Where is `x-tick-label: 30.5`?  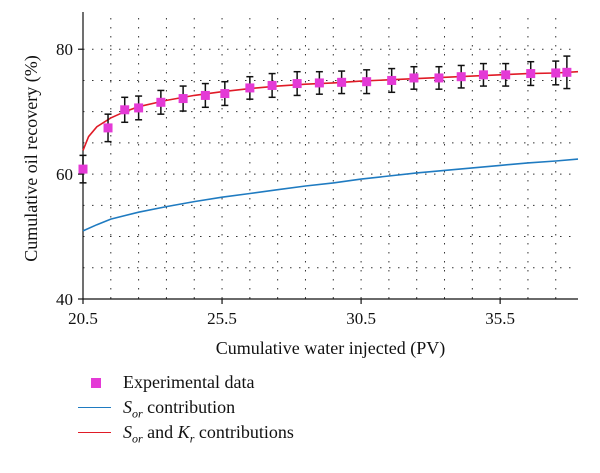 x-tick-label: 30.5 is located at coordinates (361, 318).